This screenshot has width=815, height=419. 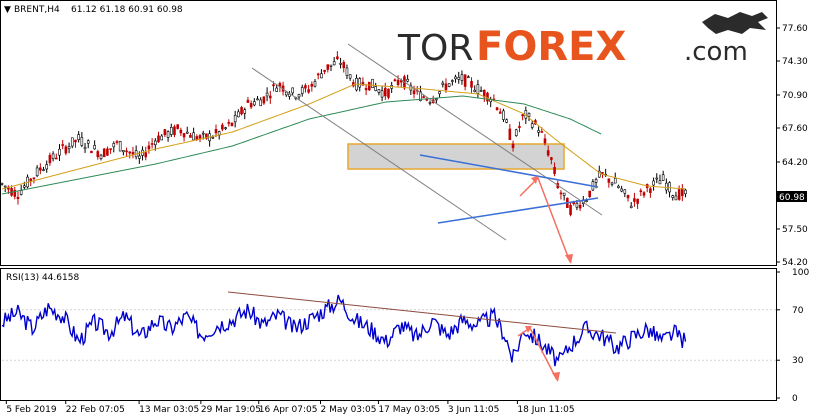 I want to click on y-tick-label: 77.60, so click(x=795, y=29).